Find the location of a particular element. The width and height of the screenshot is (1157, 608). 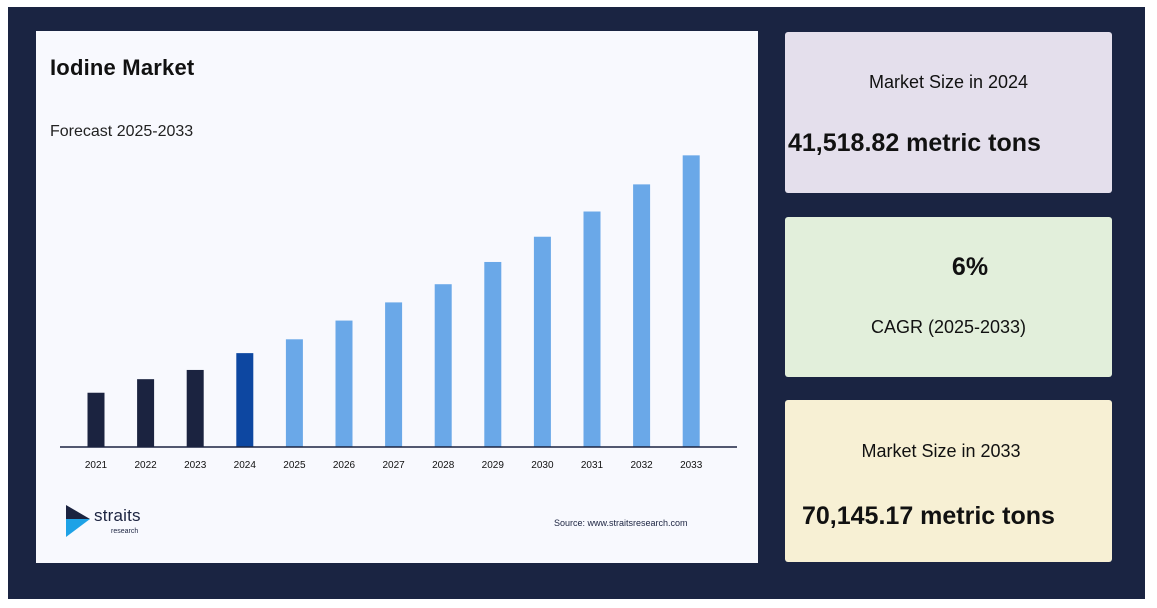

market-size-2033-label: Market Size in 2033 is located at coordinates (941, 451).